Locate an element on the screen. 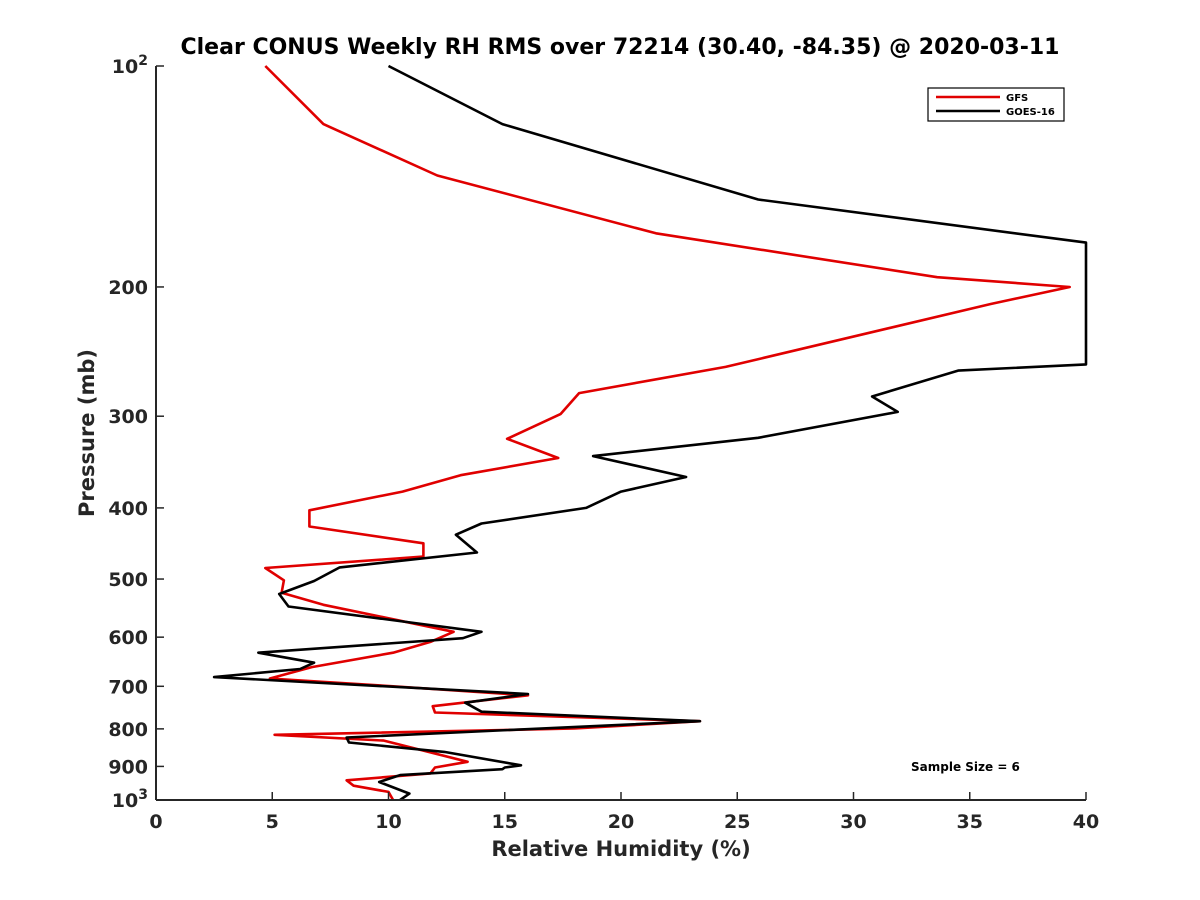 The width and height of the screenshot is (1200, 900). x-tick-label: 40 is located at coordinates (1086, 822).